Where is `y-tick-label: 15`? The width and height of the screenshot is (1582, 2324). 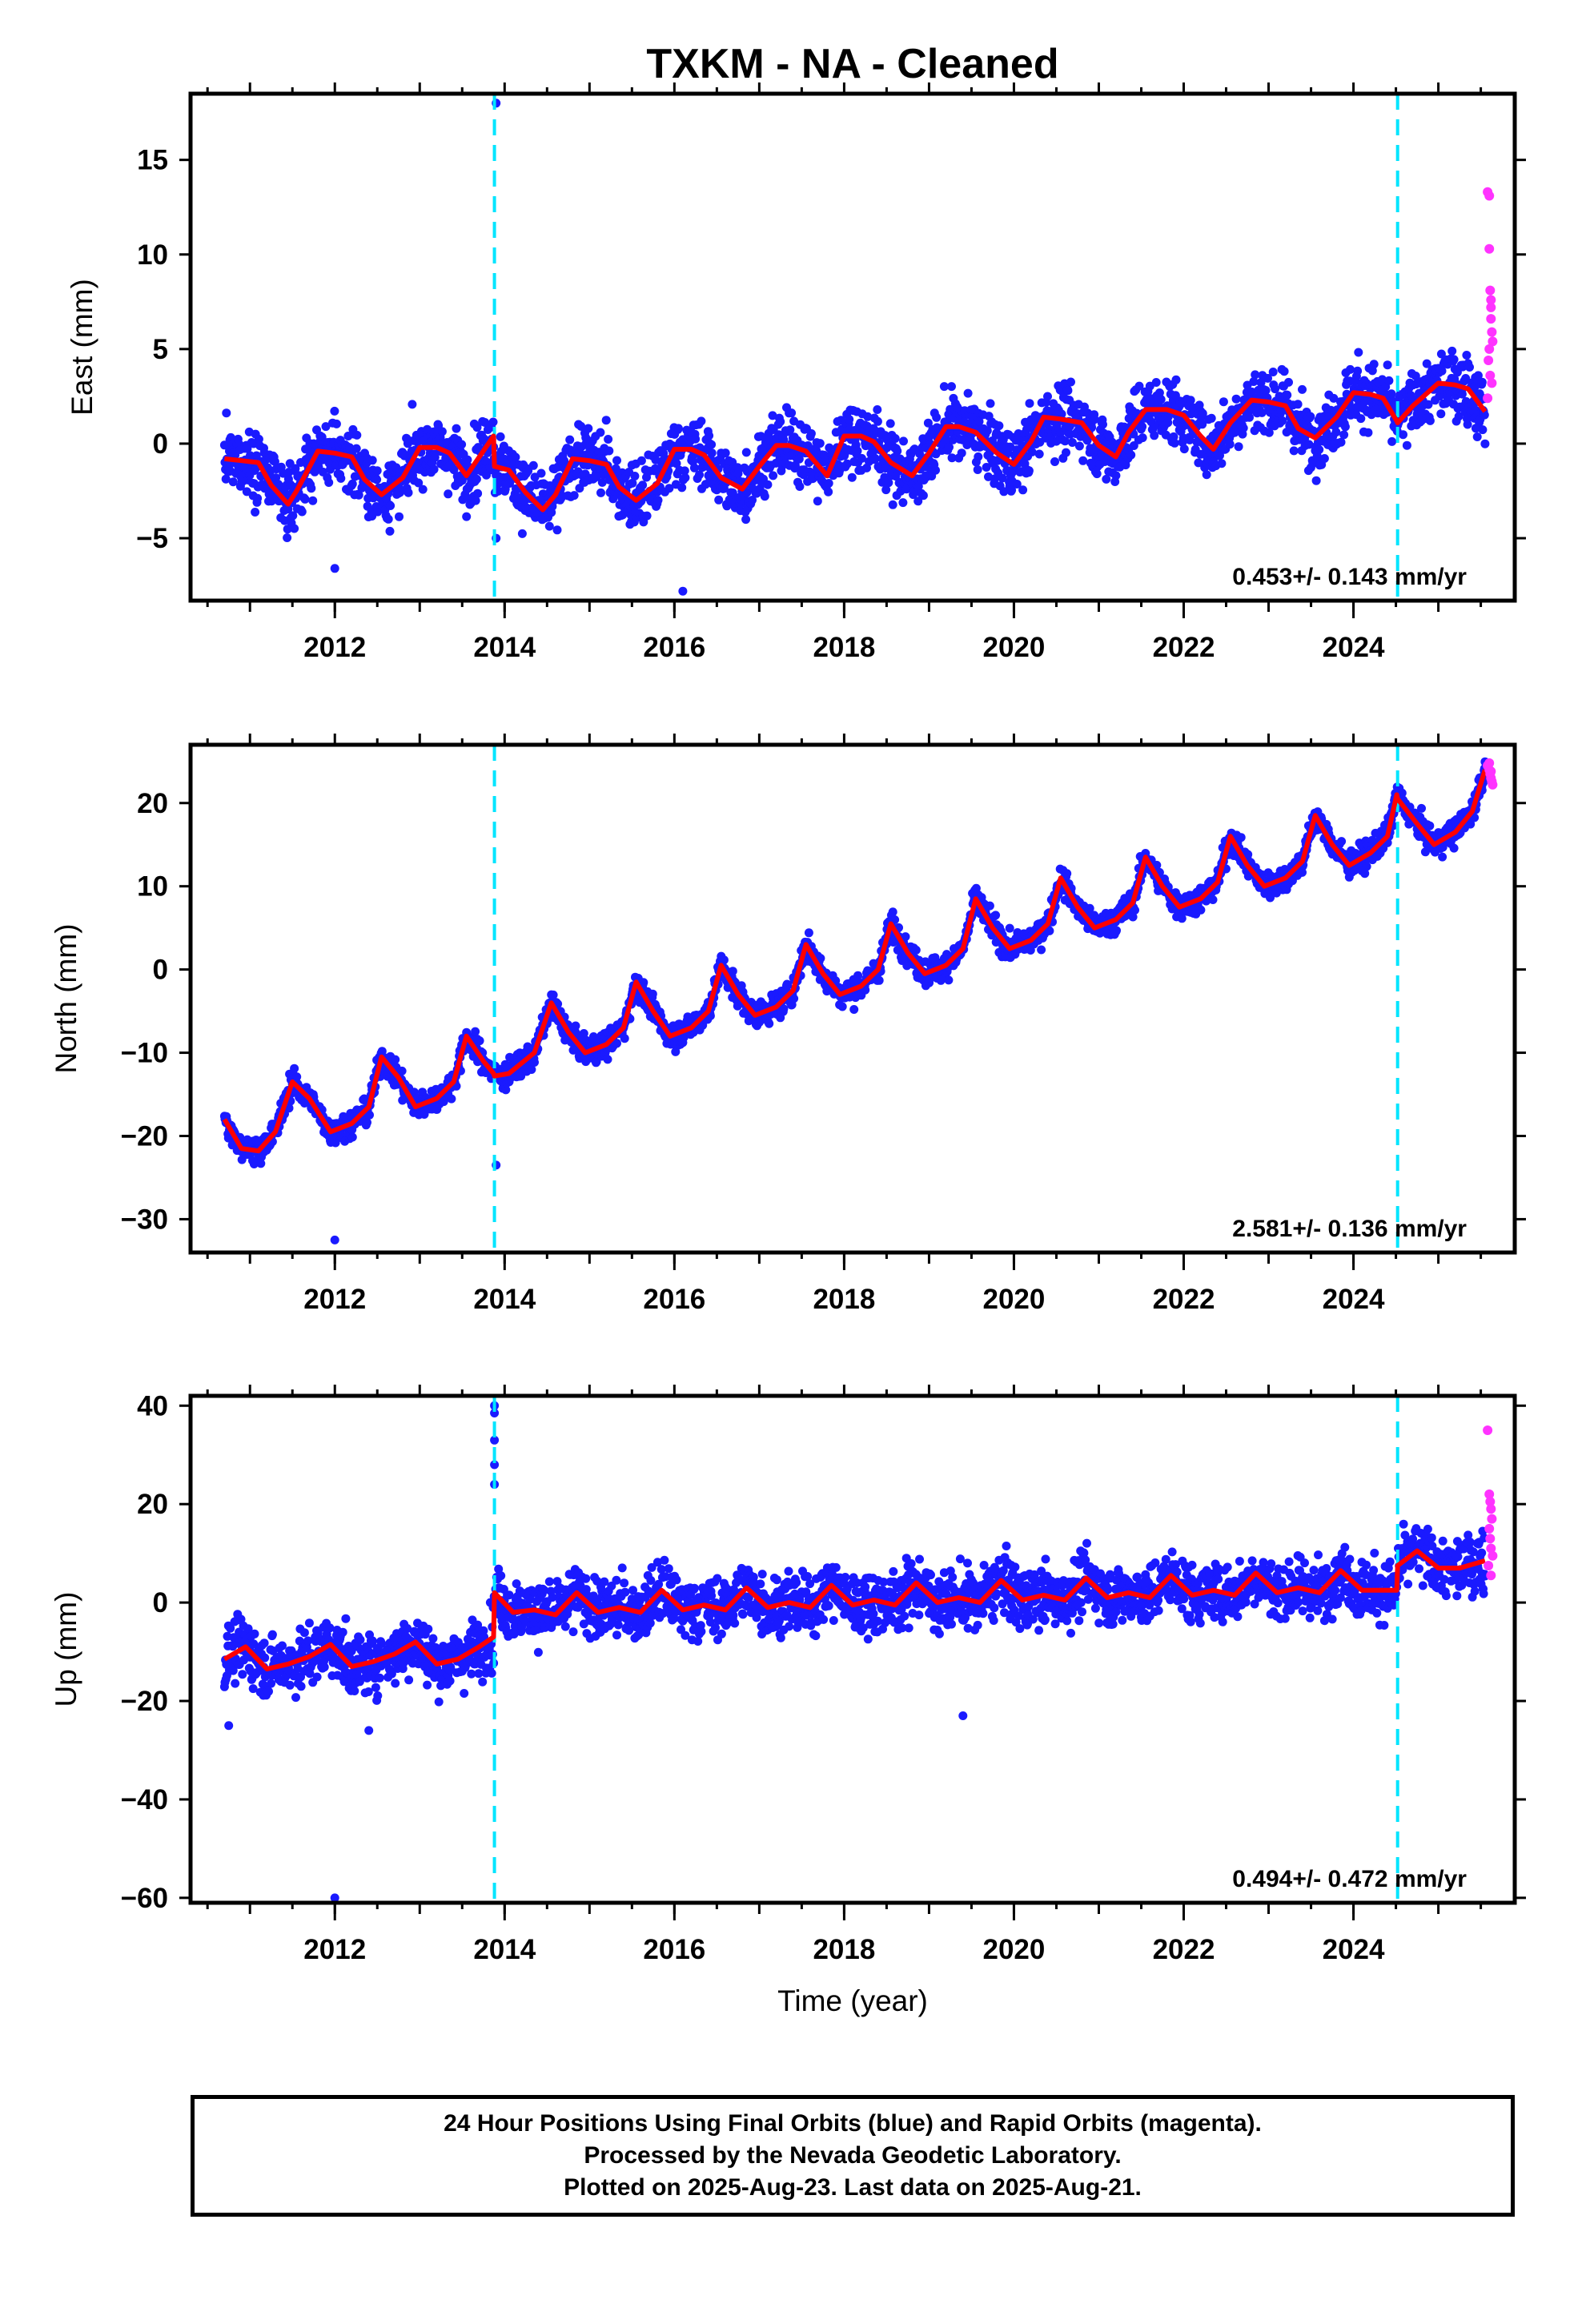
y-tick-label: 15 is located at coordinates (152, 160).